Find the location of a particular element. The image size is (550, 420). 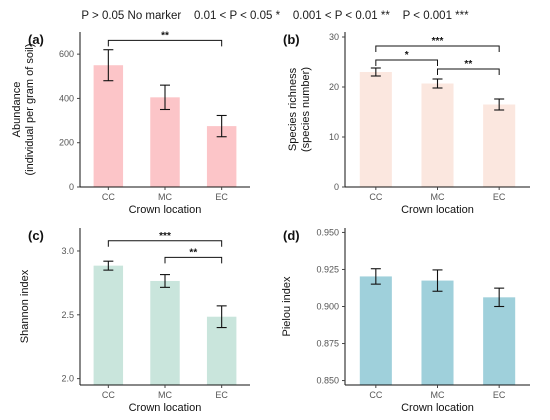

y-tick-label: 200 is located at coordinates (66, 143).